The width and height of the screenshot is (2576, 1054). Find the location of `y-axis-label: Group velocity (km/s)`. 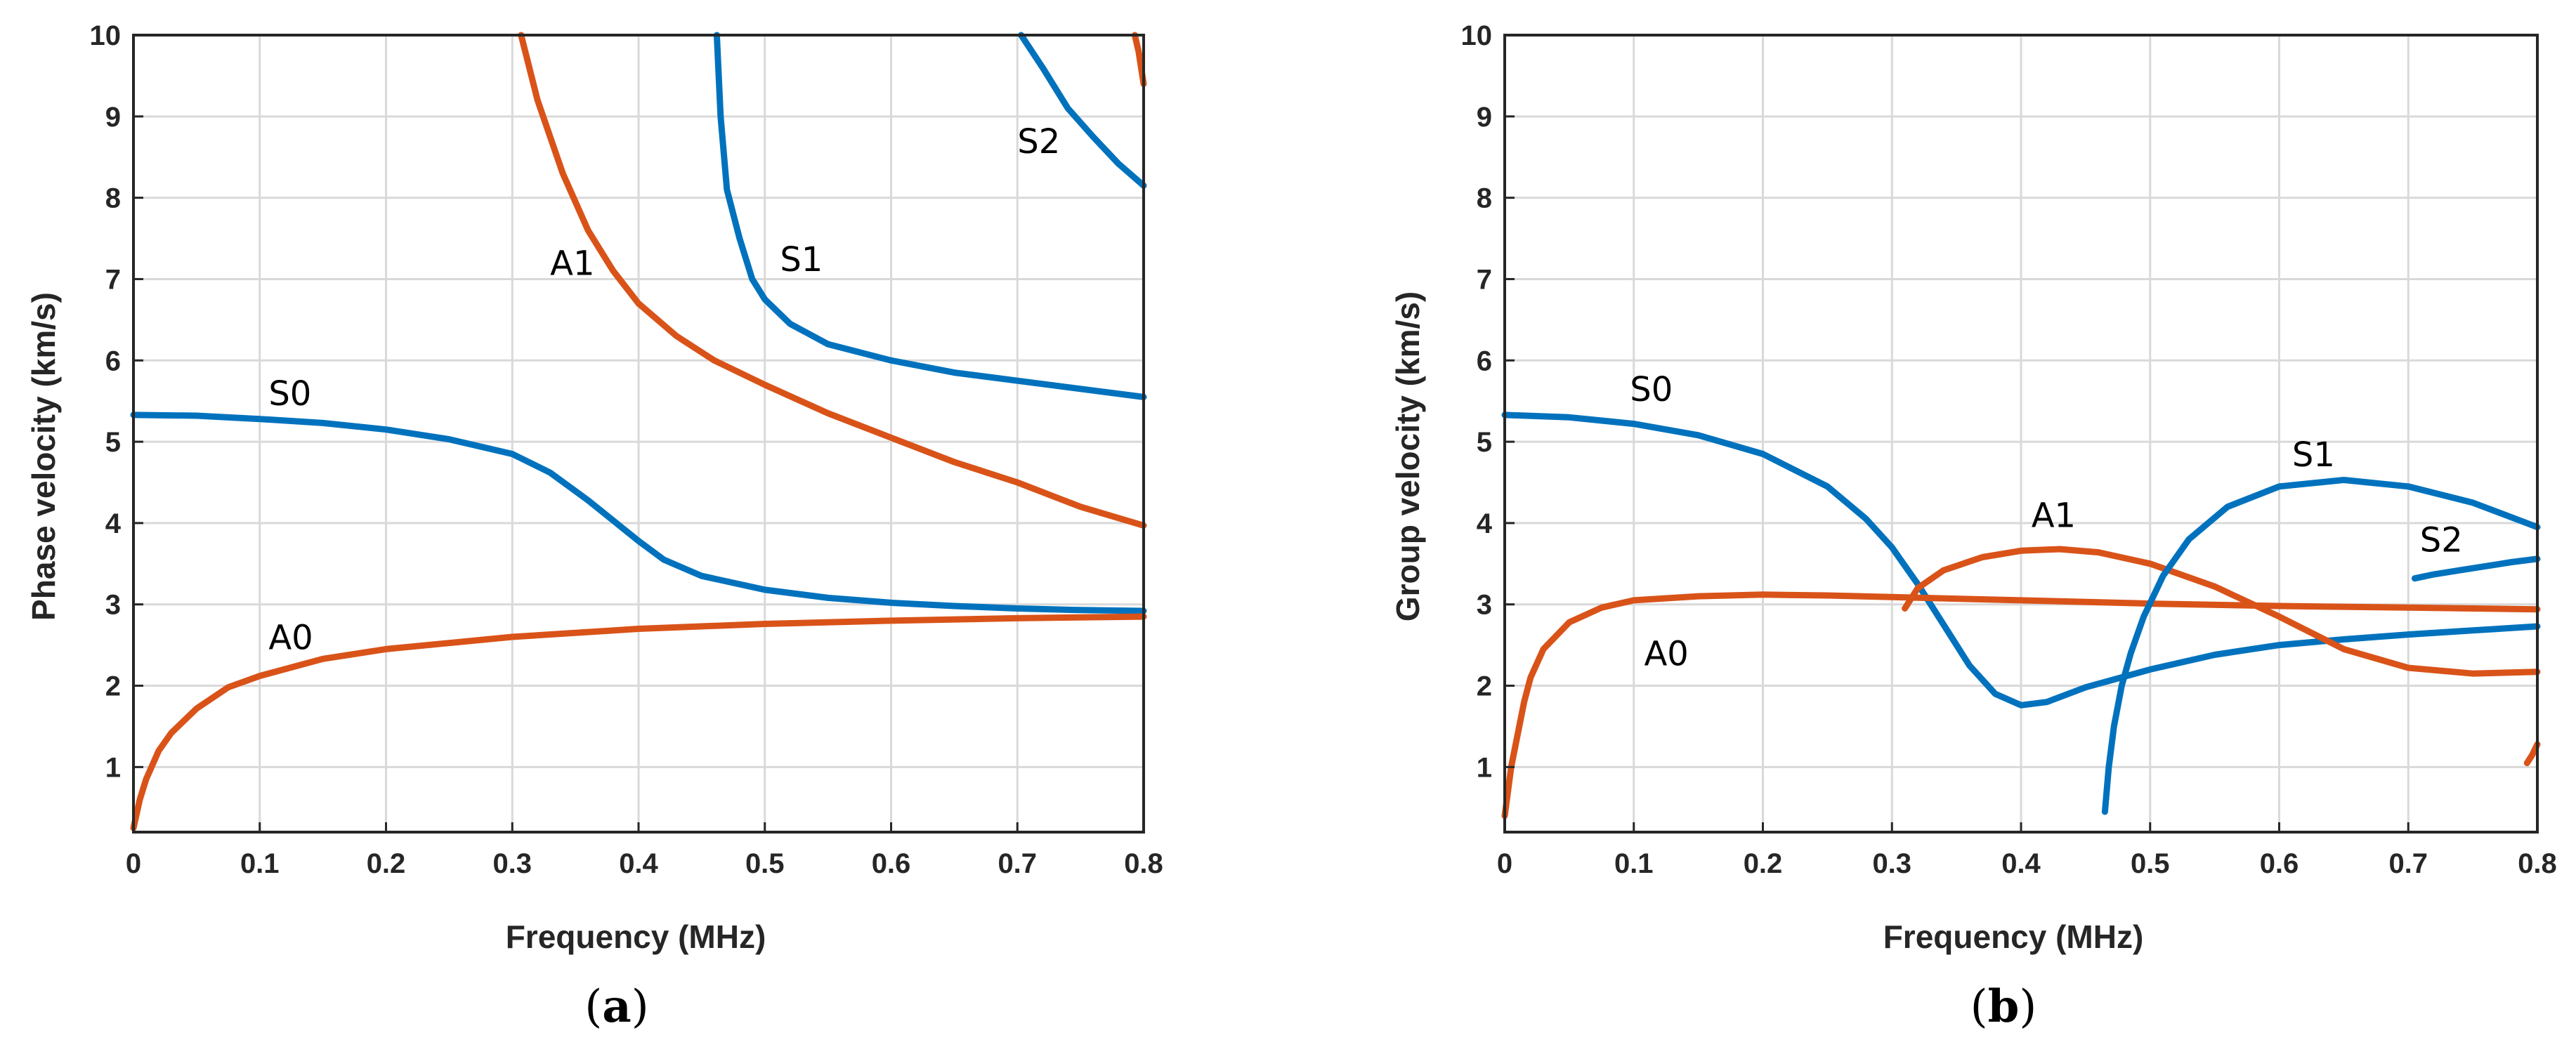

y-axis-label: Group velocity (km/s) is located at coordinates (1408, 456).